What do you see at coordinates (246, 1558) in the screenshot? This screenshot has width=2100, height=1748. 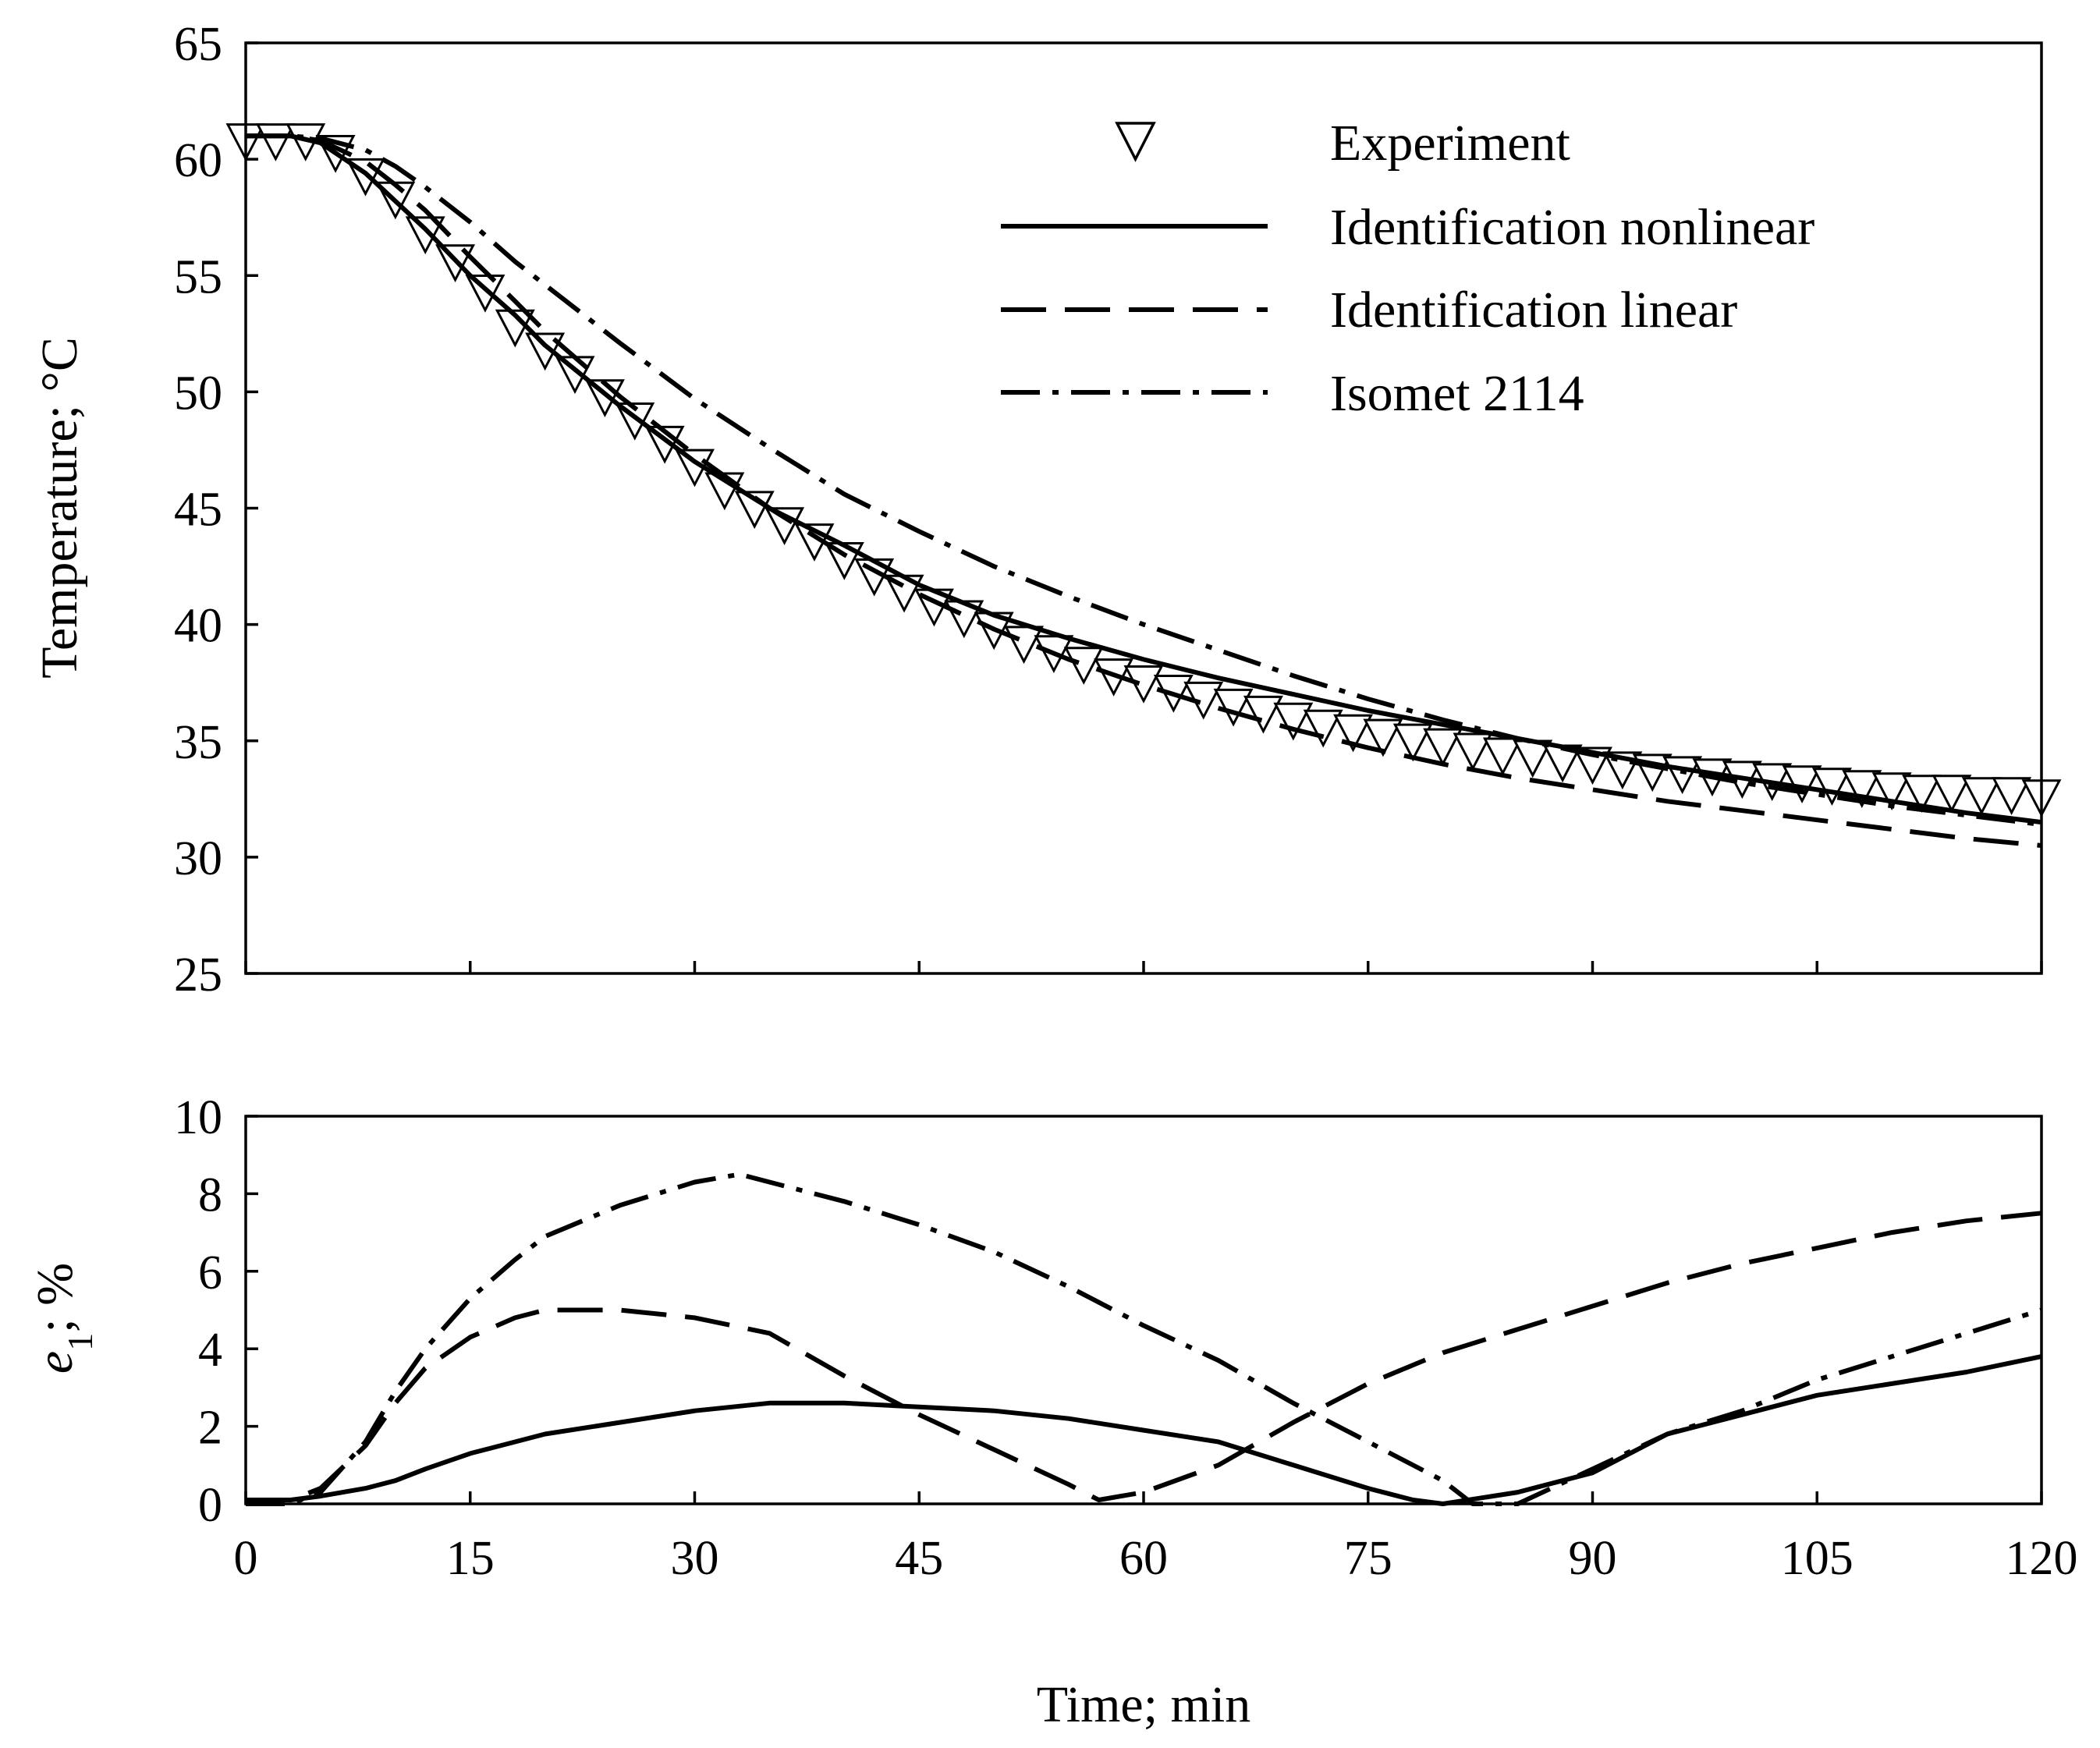 I see `bottom-xtick-label-0: 0` at bounding box center [246, 1558].